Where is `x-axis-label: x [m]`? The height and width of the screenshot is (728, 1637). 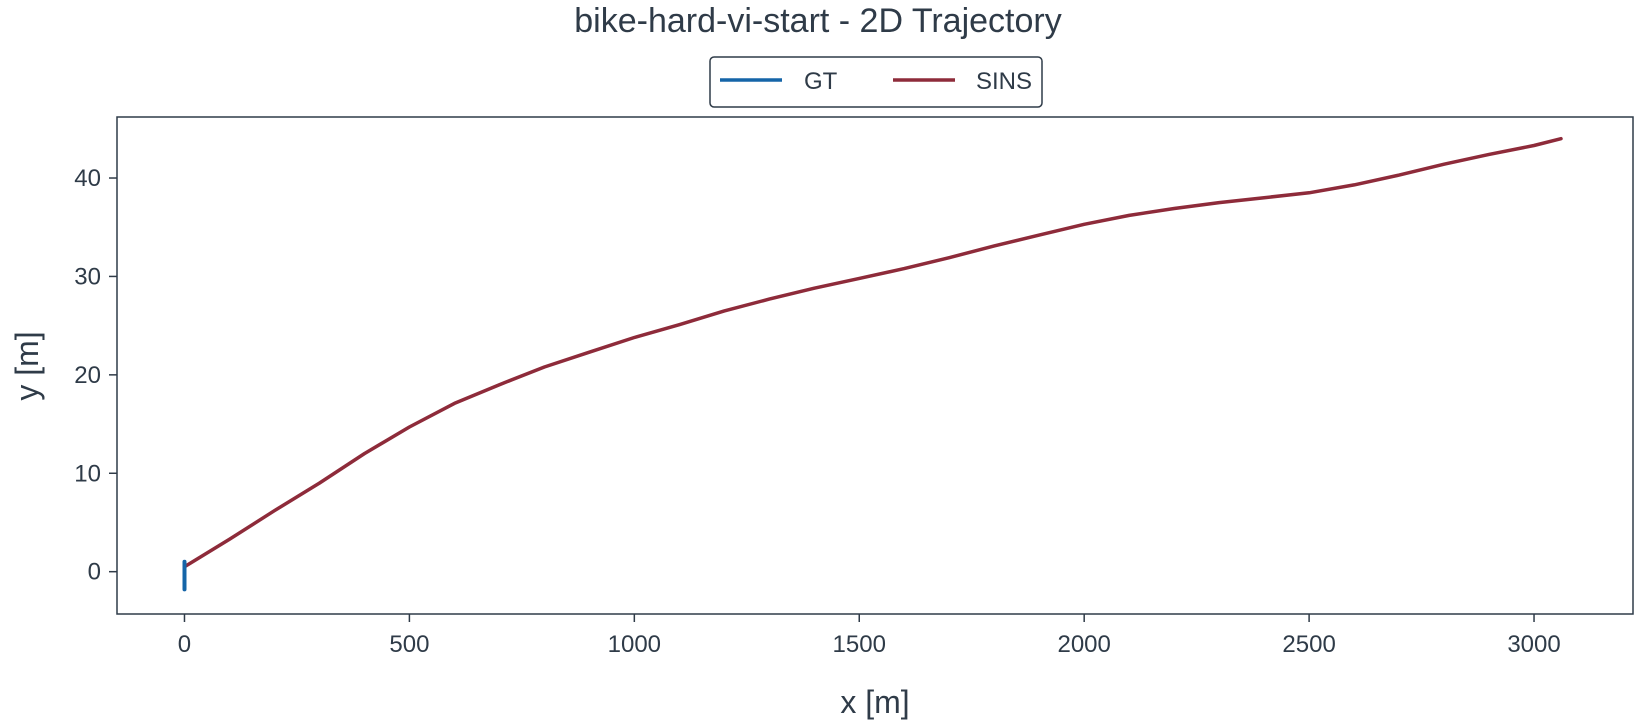
x-axis-label: x [m] is located at coordinates (874, 702).